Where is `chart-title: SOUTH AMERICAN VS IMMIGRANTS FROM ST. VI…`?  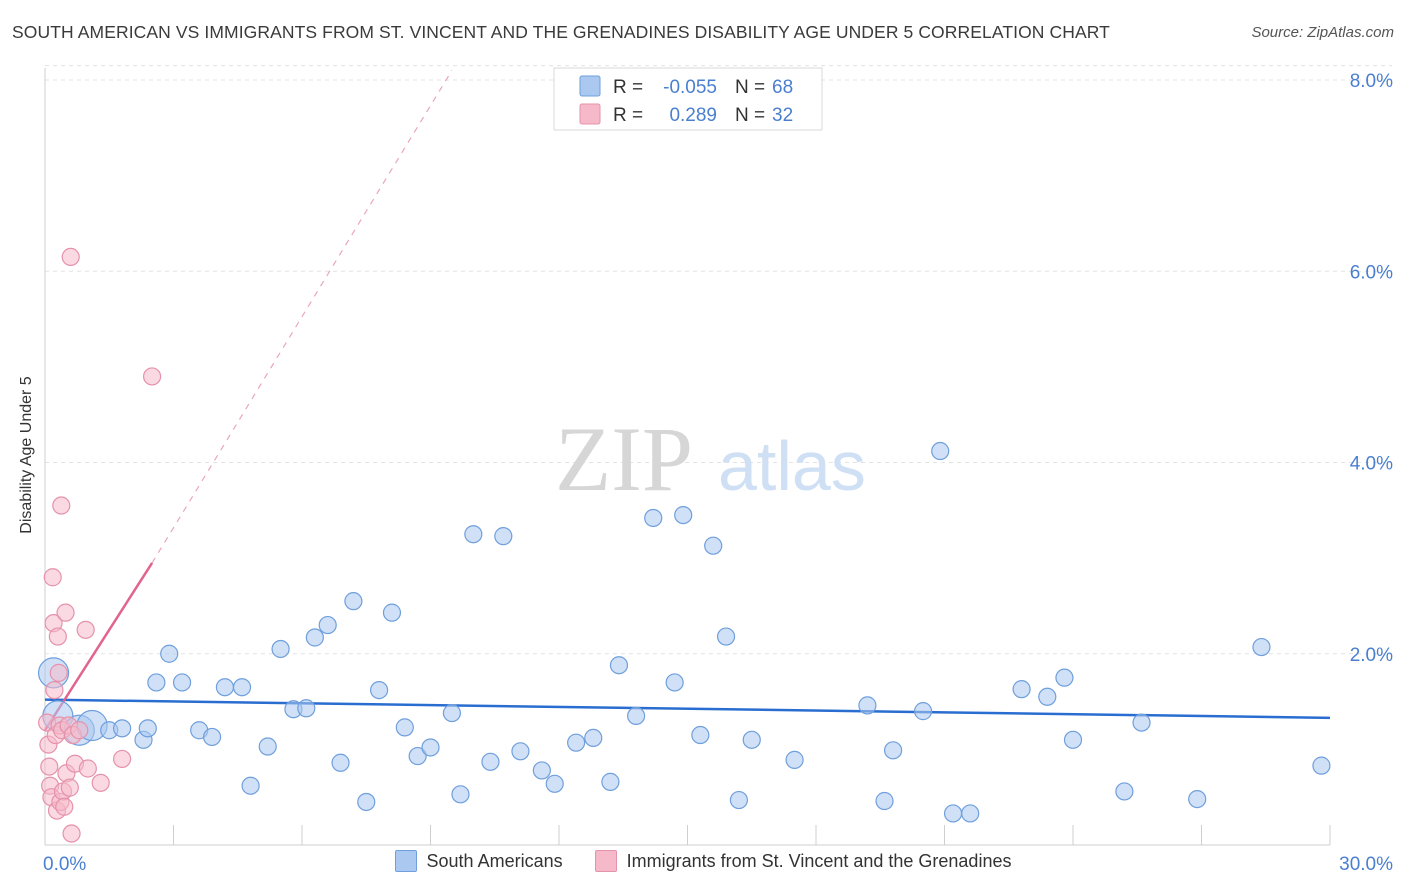 chart-title: SOUTH AMERICAN VS IMMIGRANTS FROM ST. VI… is located at coordinates (561, 32).